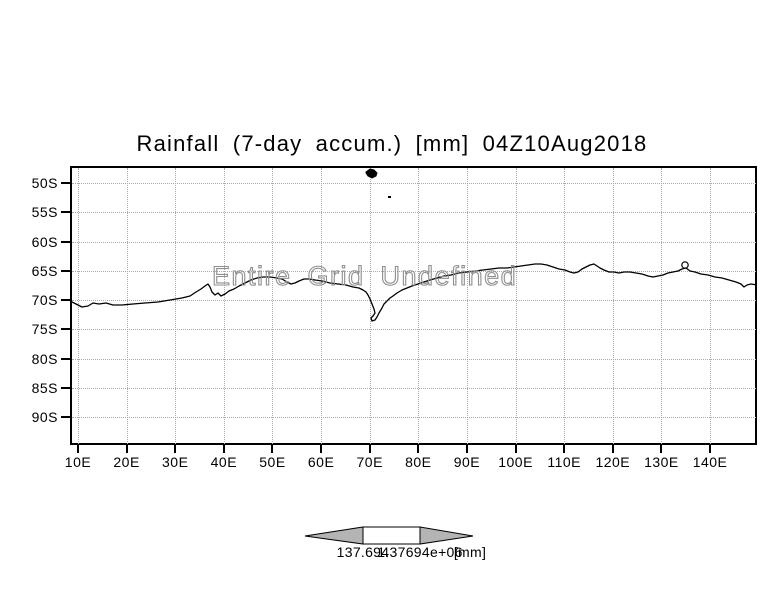 The image size is (784, 612). Describe the element at coordinates (44, 270) in the screenshot. I see `lat-tick-label: 65S` at that location.